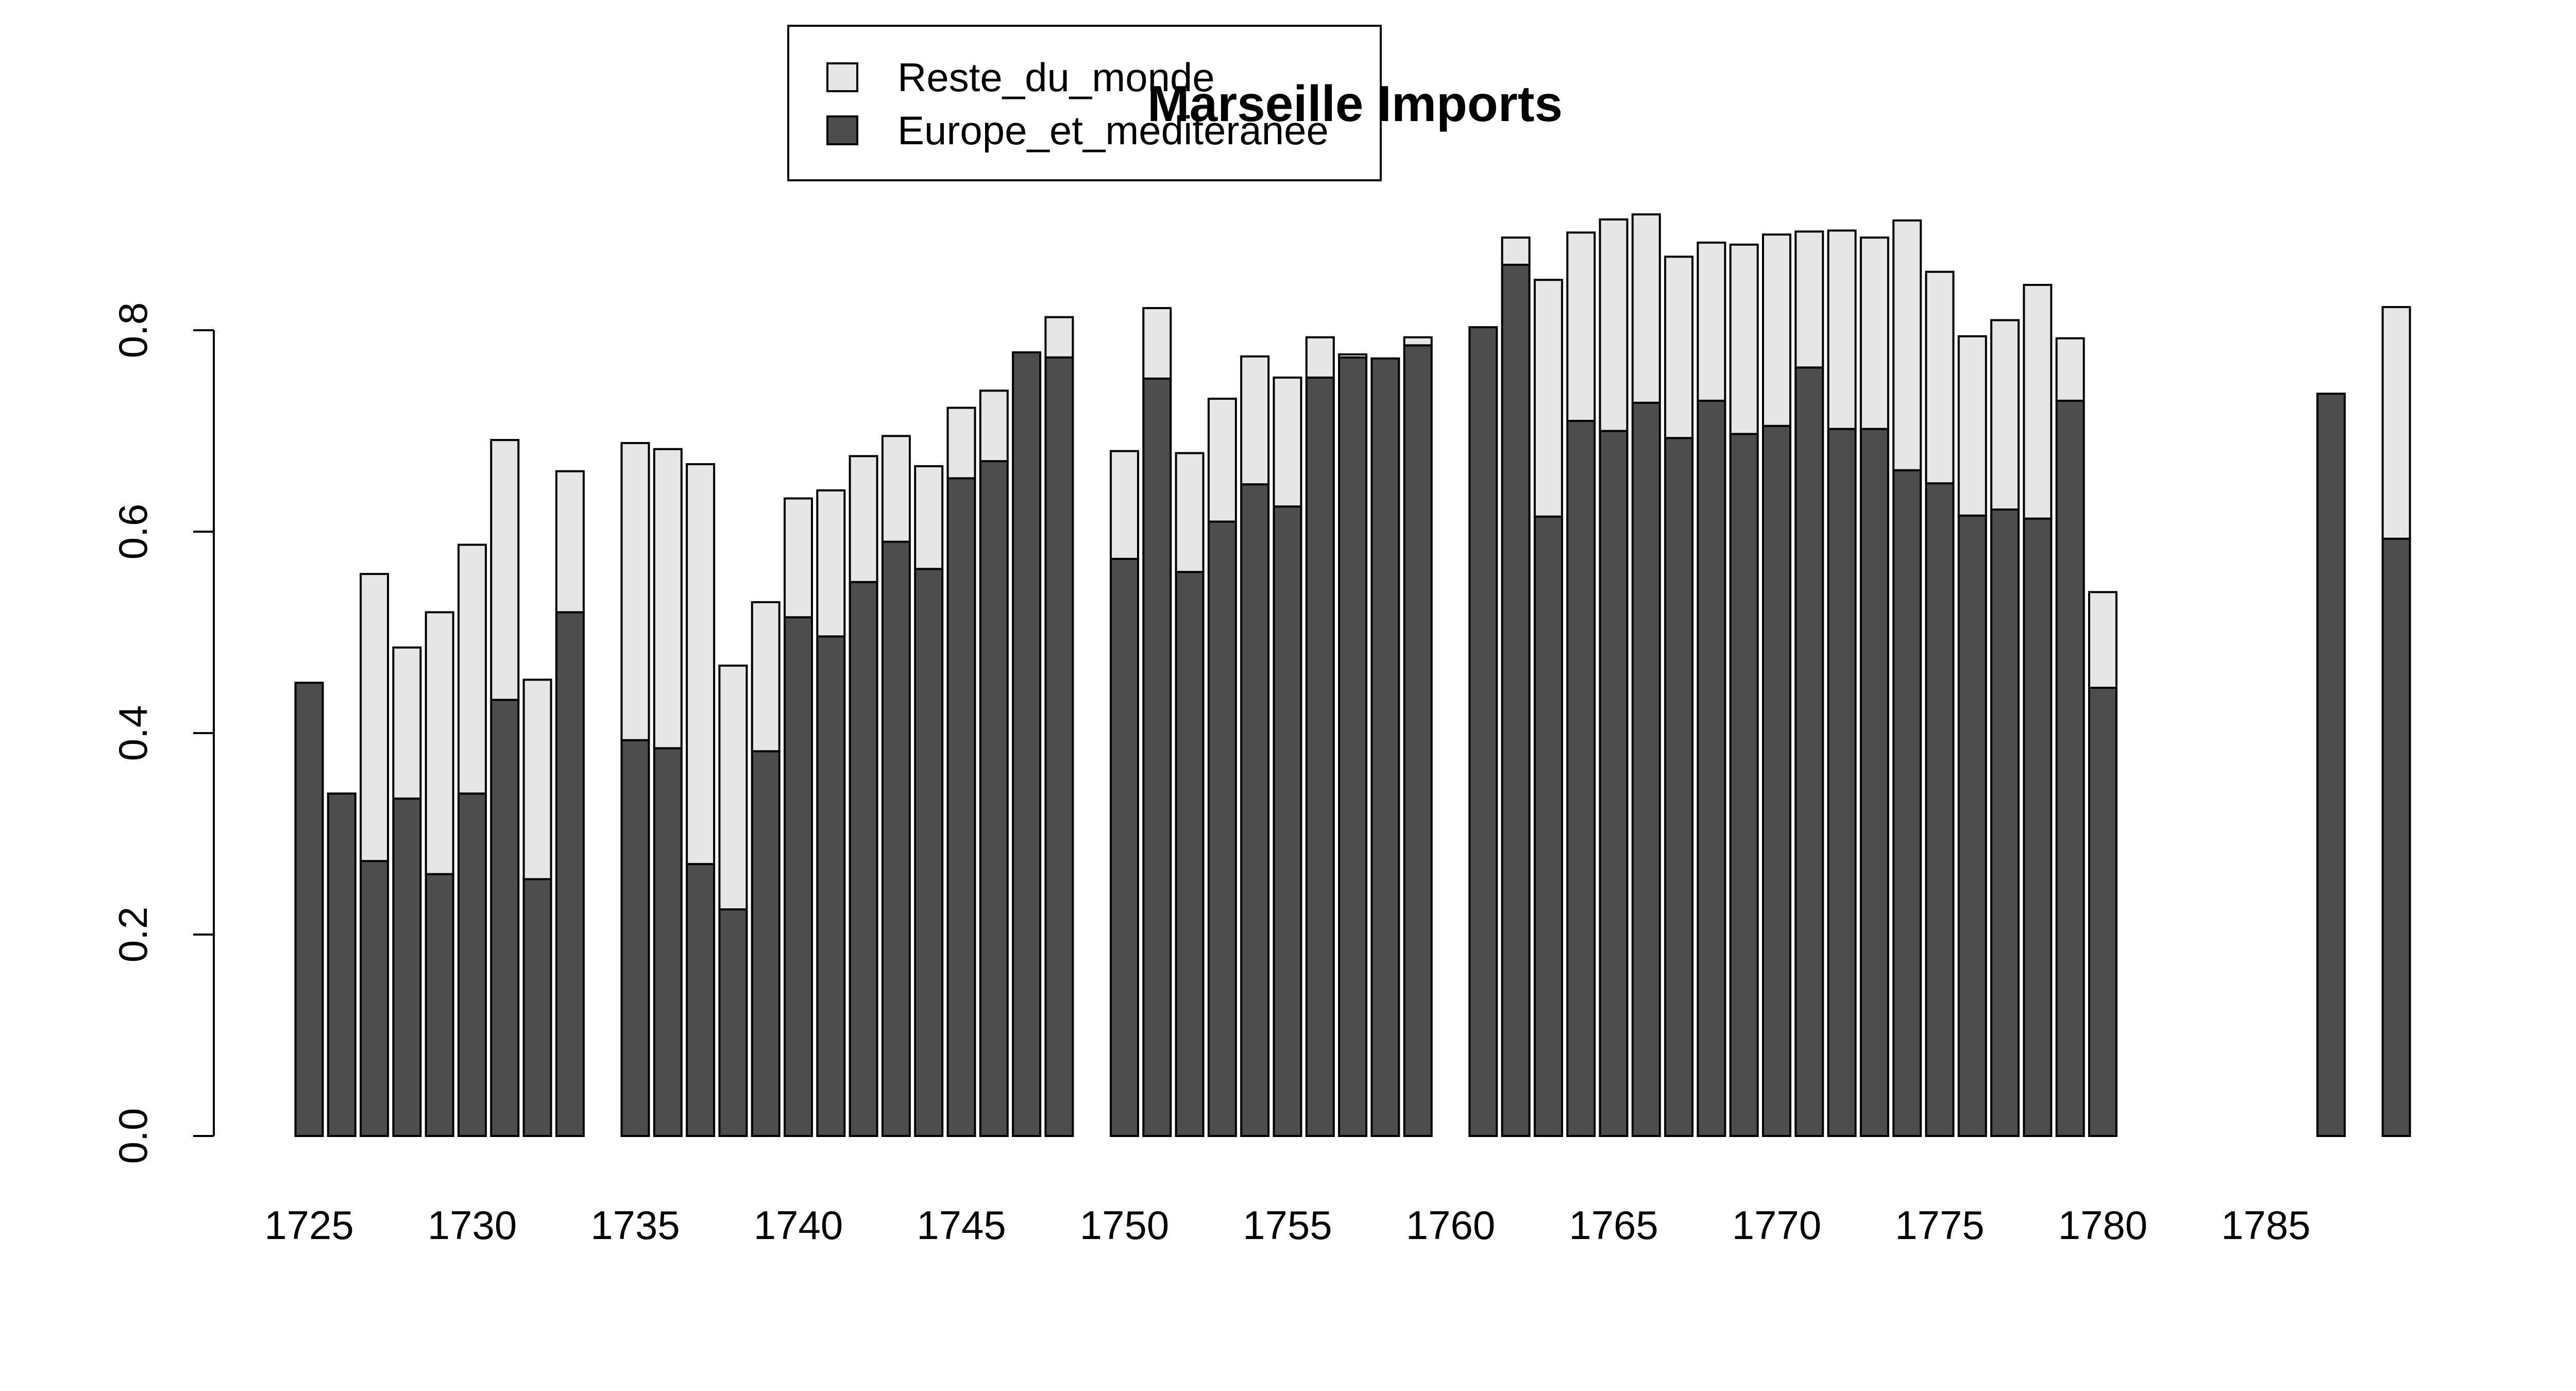  Describe the element at coordinates (1940, 1225) in the screenshot. I see `x-tick-label: 1775` at that location.